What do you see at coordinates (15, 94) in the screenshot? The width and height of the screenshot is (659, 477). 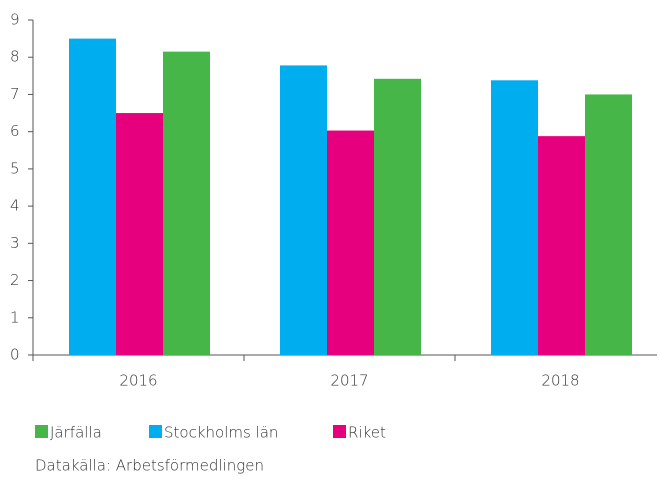 I see `y-tick-label: 7` at bounding box center [15, 94].